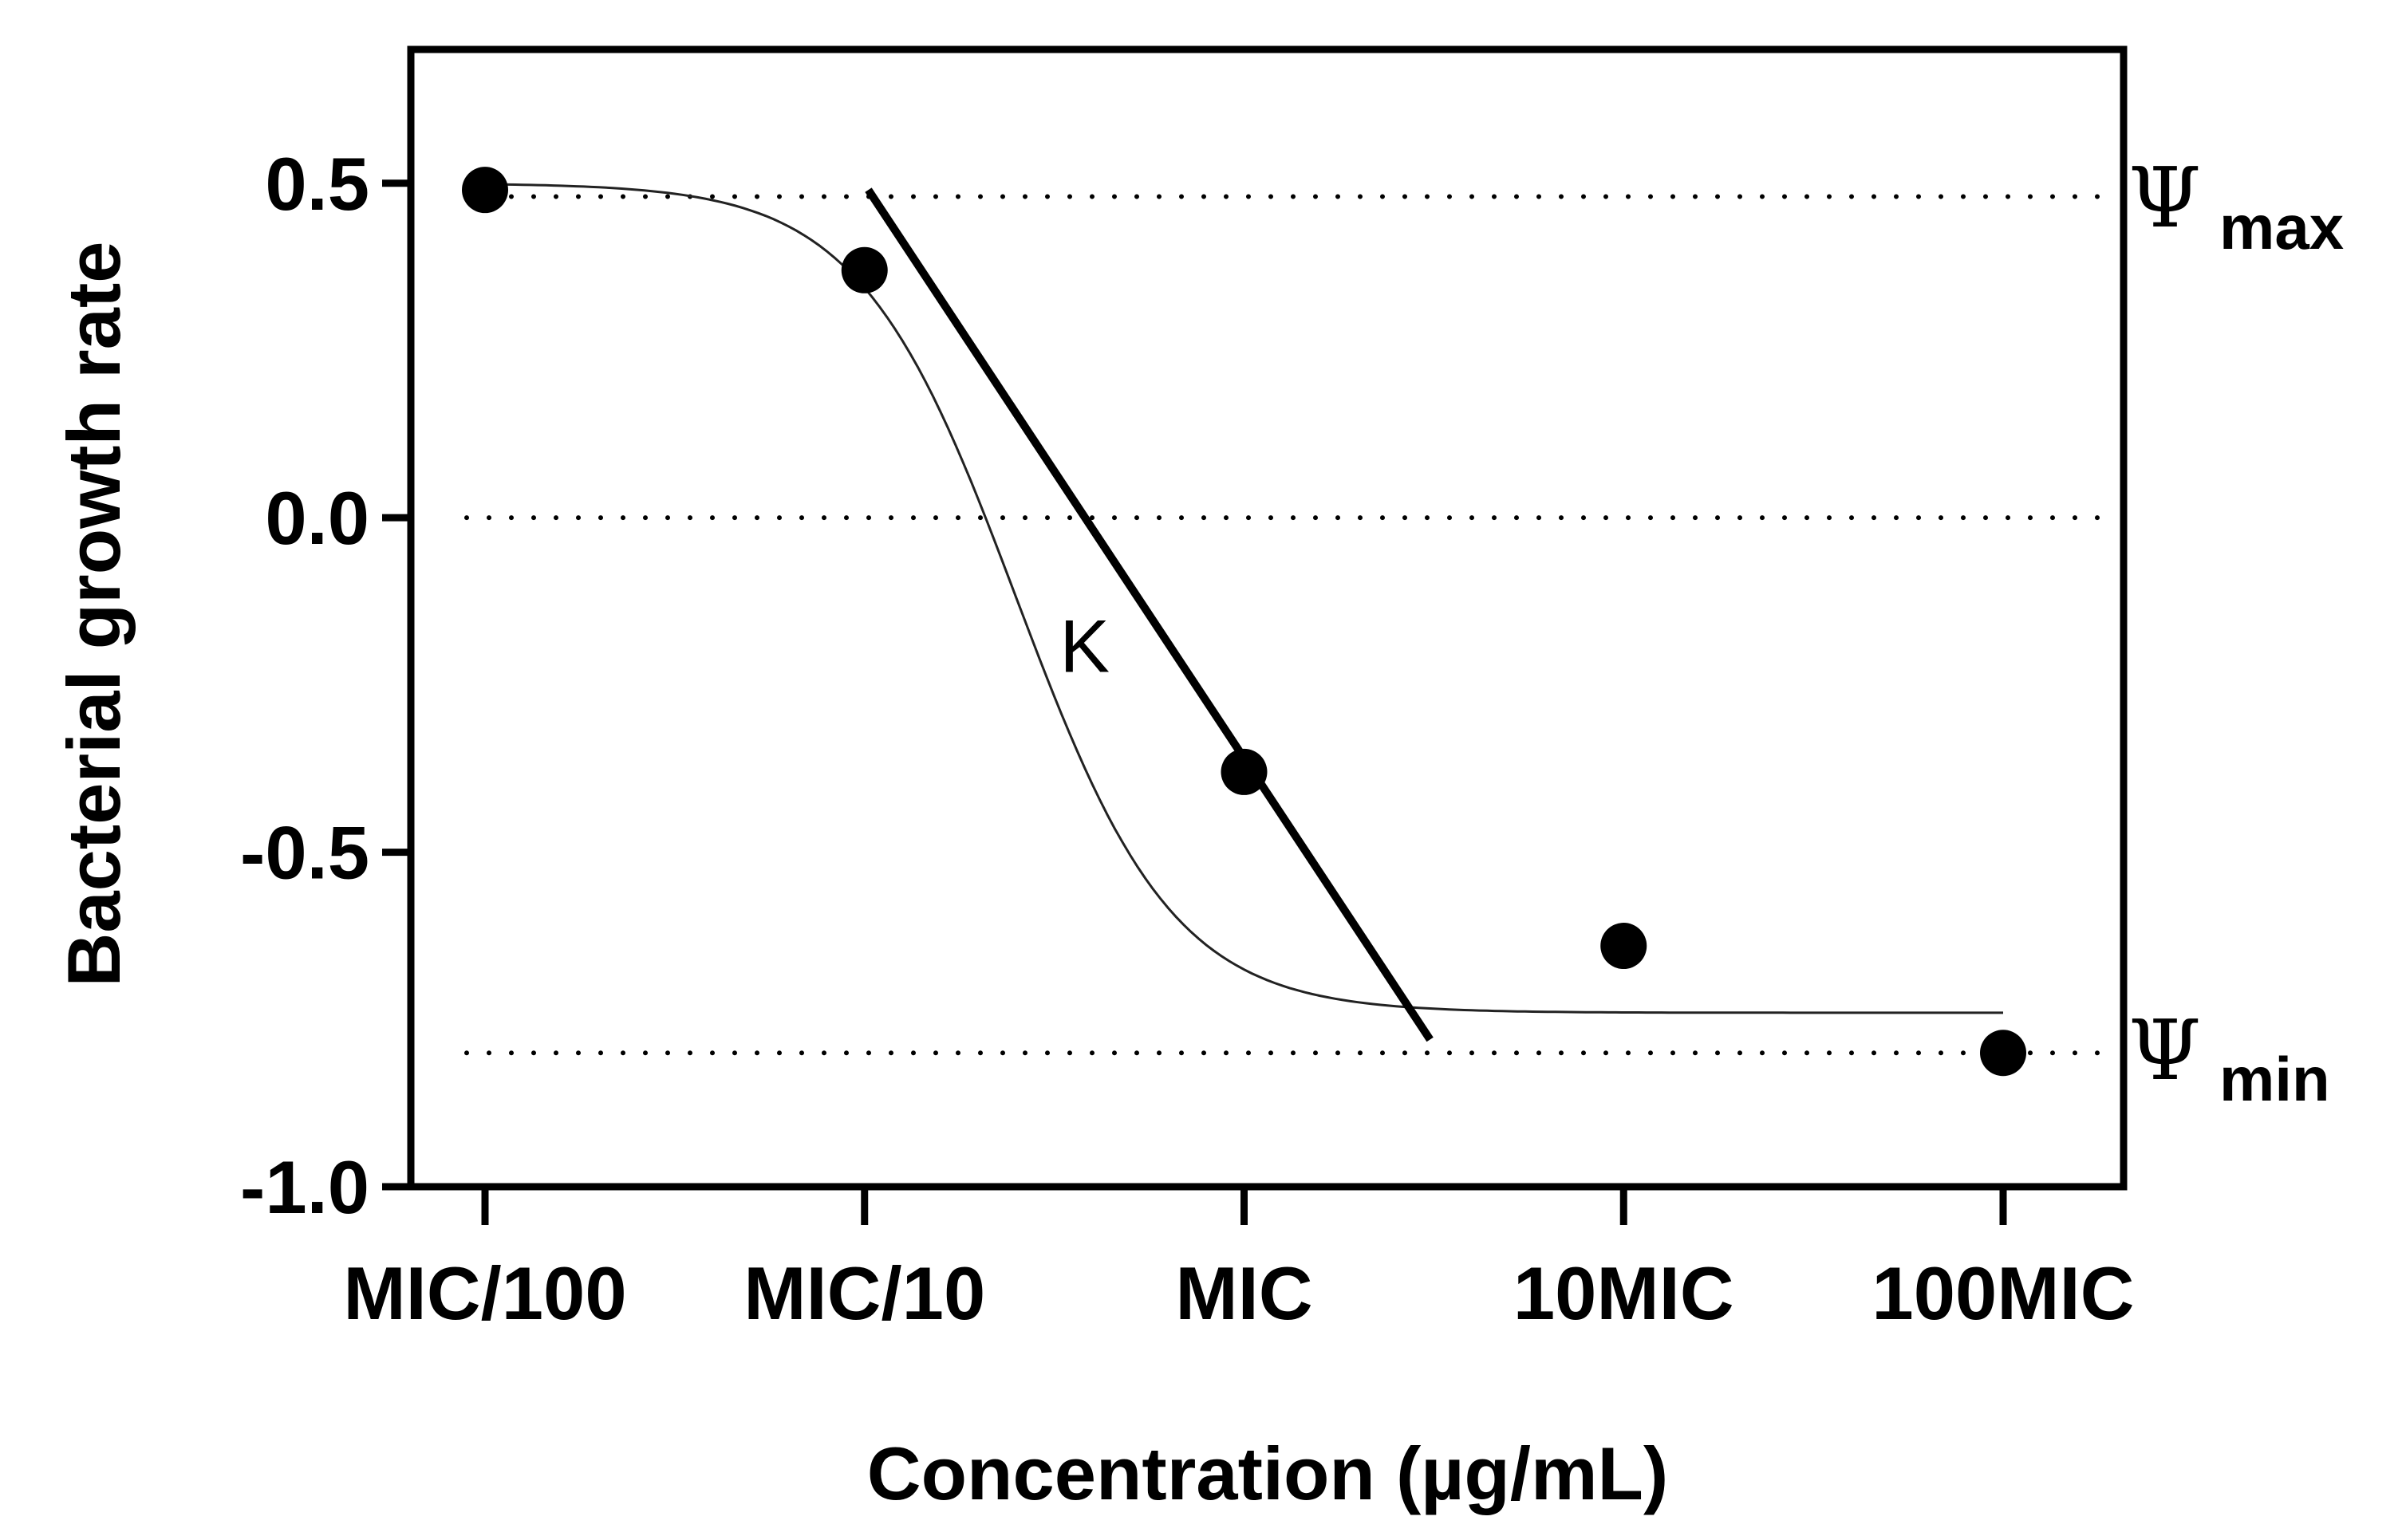 Image resolution: width=2402 pixels, height=1540 pixels. What do you see at coordinates (2003, 1293) in the screenshot?
I see `x-tick-label: 100MIC` at bounding box center [2003, 1293].